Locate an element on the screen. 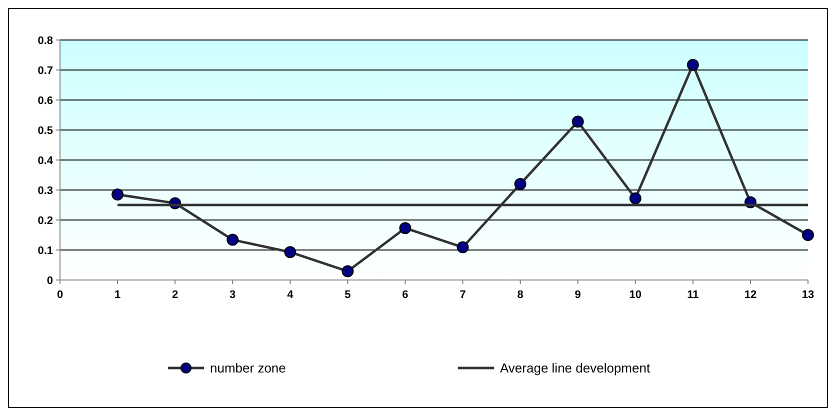  x-tick-label: 7 is located at coordinates (463, 295).